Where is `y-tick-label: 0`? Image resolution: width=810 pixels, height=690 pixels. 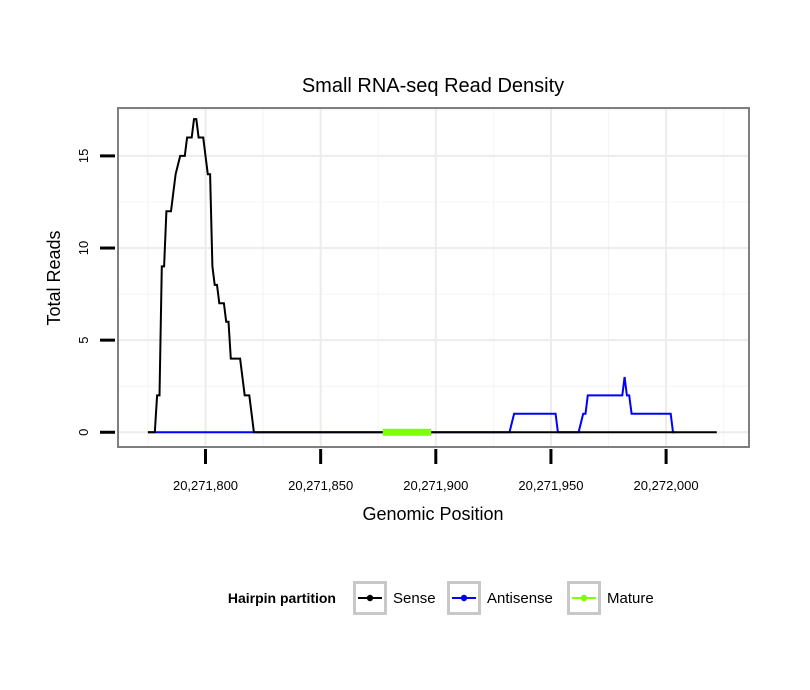 y-tick-label: 0 is located at coordinates (83, 432).